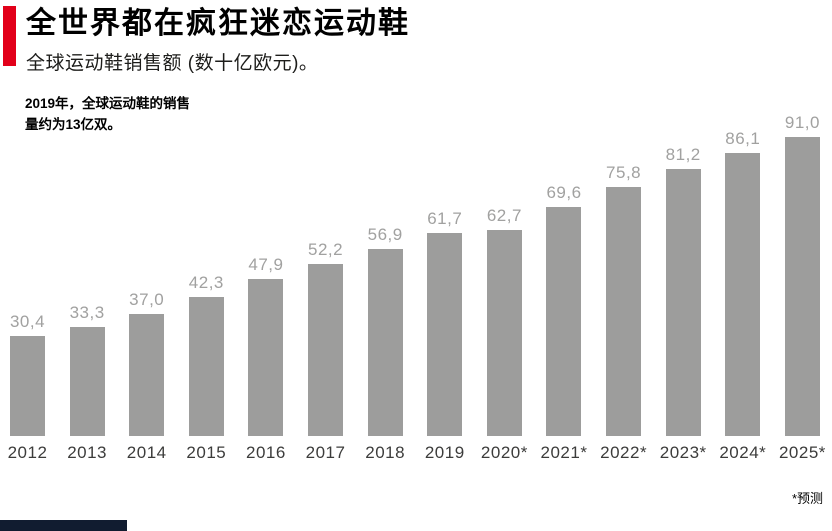 The image size is (832, 531). I want to click on x-axis-label: 2013, so click(87, 452).